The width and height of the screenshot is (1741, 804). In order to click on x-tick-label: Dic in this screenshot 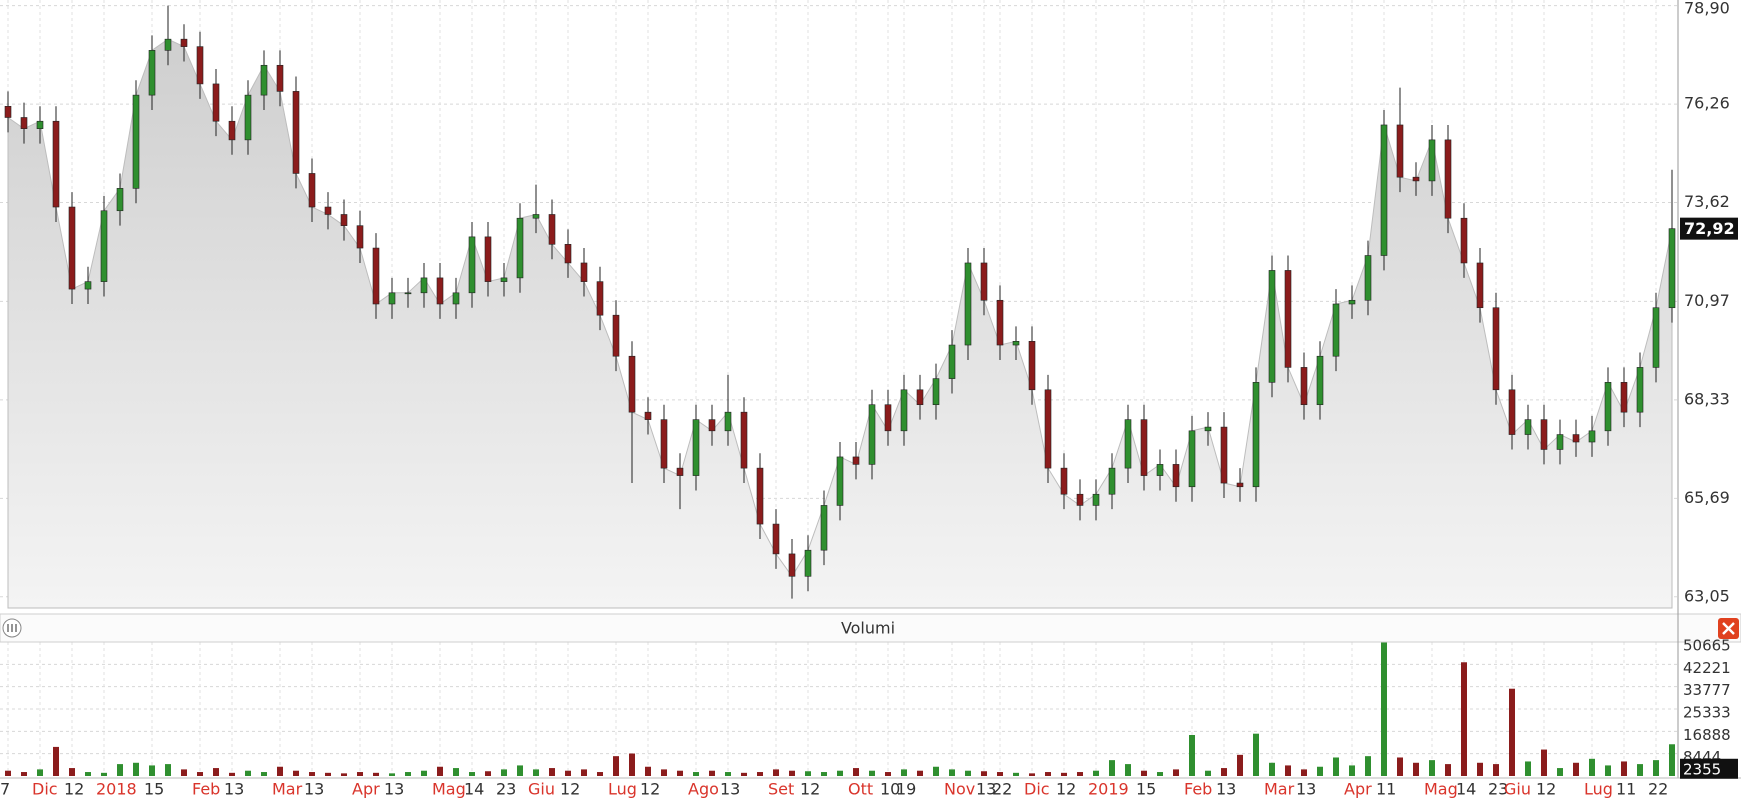, I will do `click(45, 789)`.